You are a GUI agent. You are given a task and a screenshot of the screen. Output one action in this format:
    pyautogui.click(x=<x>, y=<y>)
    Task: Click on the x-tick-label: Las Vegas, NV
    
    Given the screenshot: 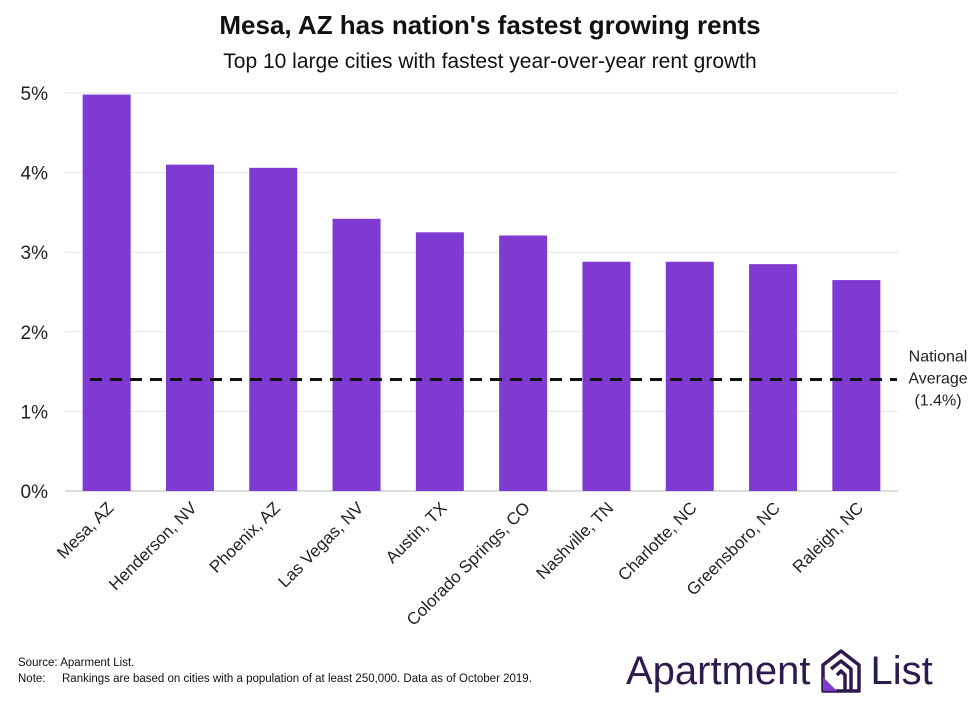 What is the action you would take?
    pyautogui.click(x=320, y=544)
    